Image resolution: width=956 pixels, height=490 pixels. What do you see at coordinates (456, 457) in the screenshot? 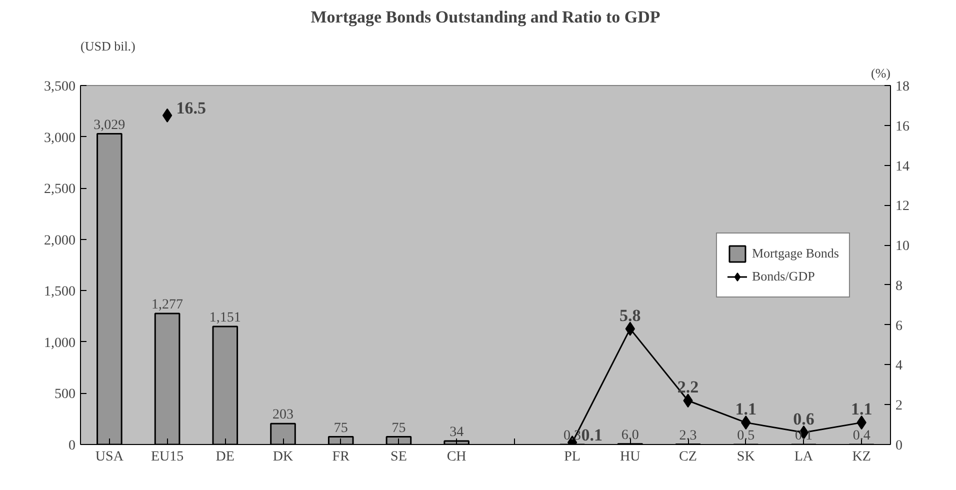
I see `x-tick-label: CH` at bounding box center [456, 457].